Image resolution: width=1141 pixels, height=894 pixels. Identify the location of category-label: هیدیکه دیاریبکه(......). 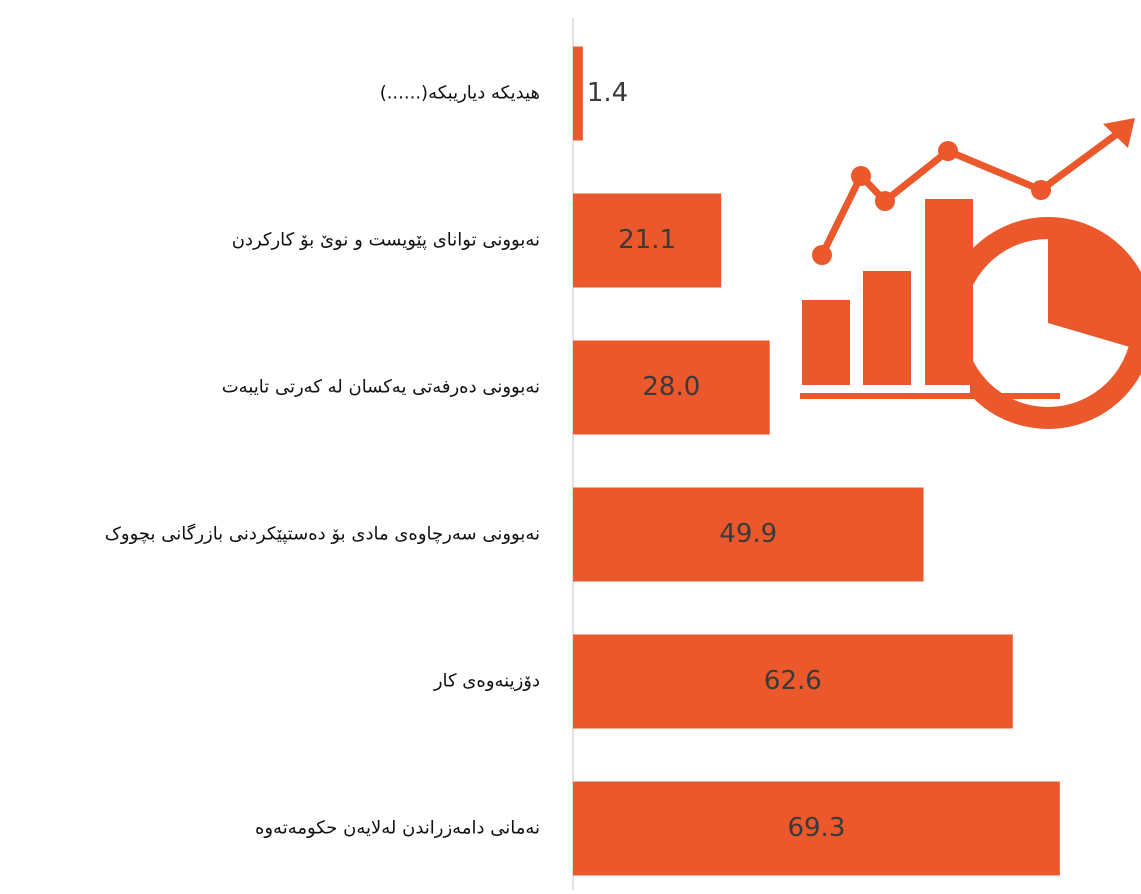
(460, 93).